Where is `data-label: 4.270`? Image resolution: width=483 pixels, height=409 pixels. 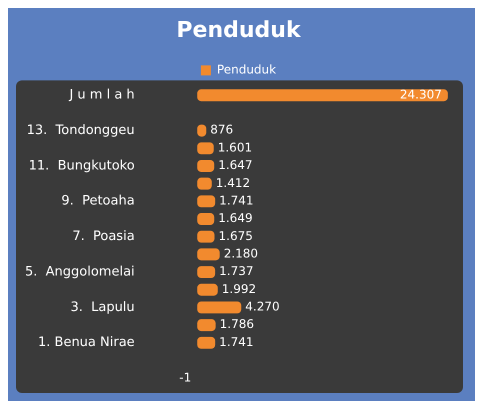 data-label: 4.270 is located at coordinates (262, 307).